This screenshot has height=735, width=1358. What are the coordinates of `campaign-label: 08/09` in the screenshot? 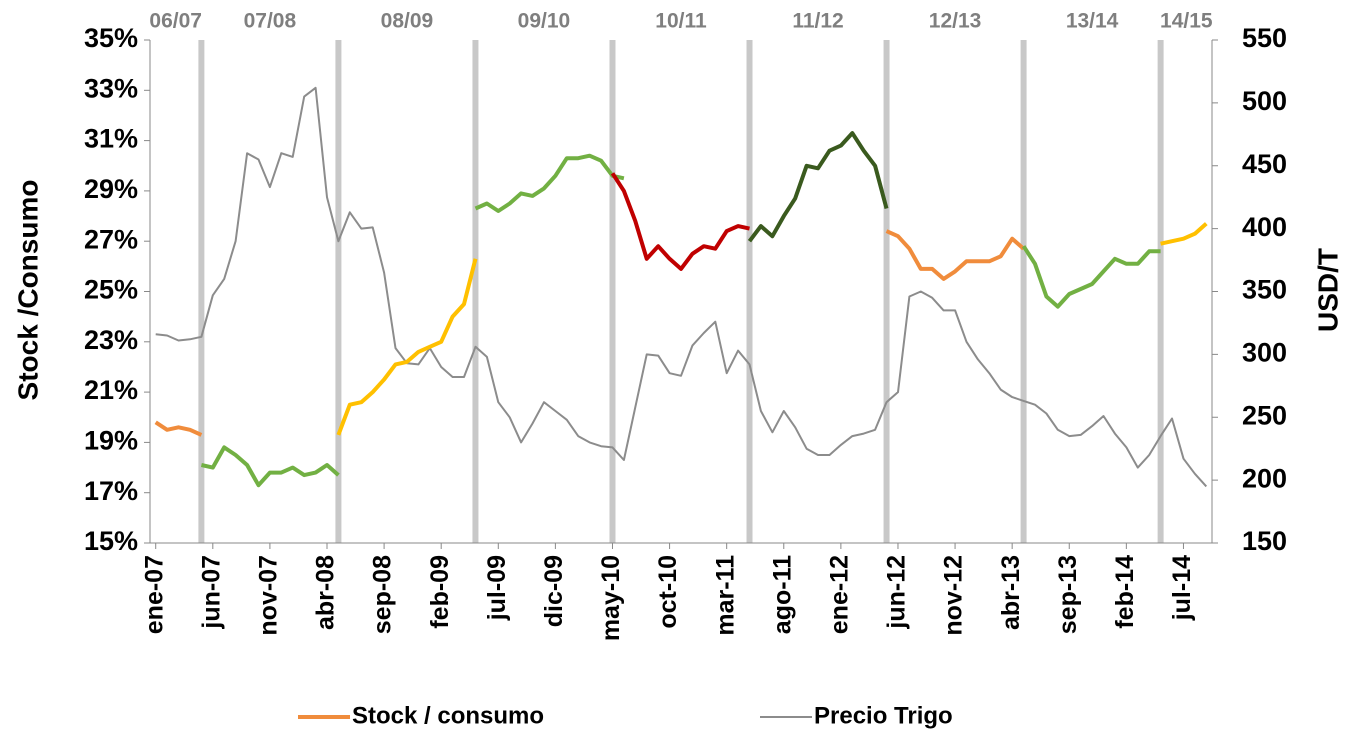 It's located at (407, 21).